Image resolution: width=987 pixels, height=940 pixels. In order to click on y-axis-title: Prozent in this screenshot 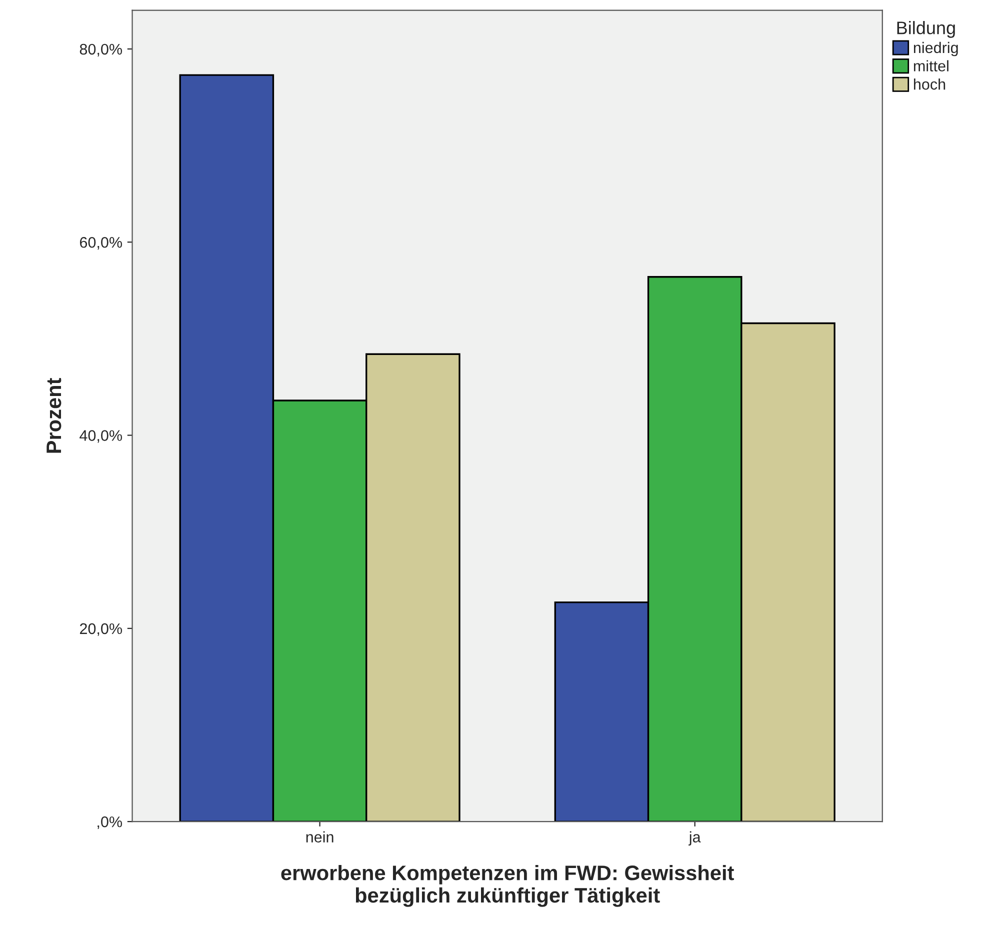, I will do `click(54, 415)`.